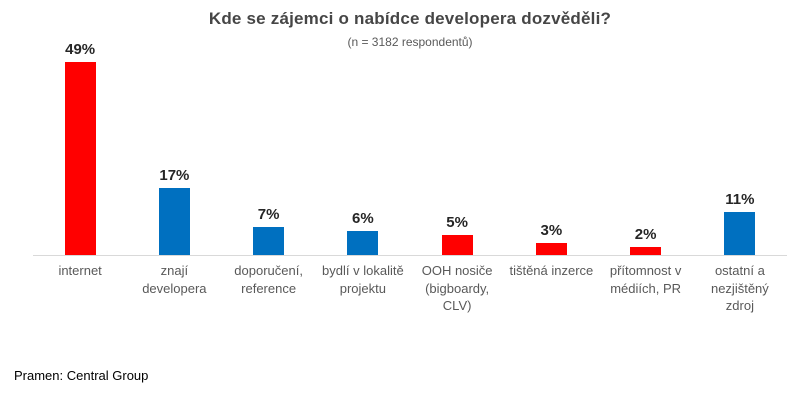  I want to click on bar-column: 5%, so click(457, 234).